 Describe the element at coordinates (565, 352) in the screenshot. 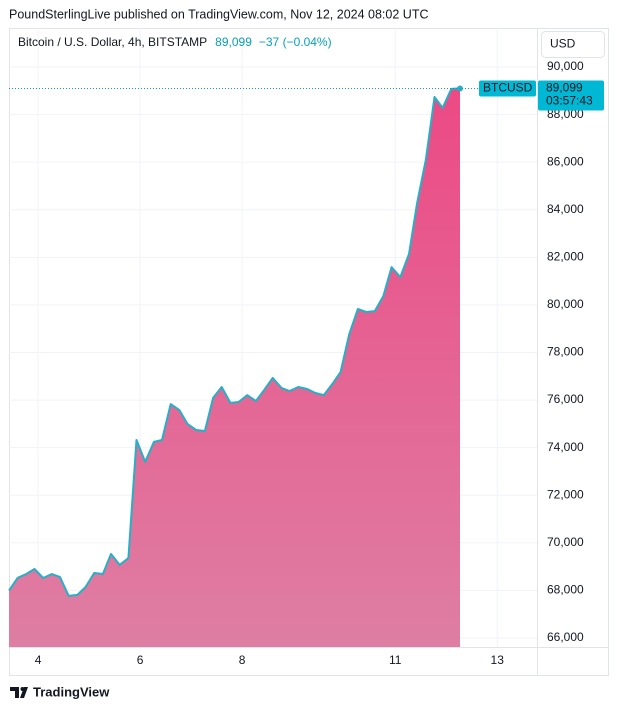

I see `y-tick-label: 78,000` at that location.